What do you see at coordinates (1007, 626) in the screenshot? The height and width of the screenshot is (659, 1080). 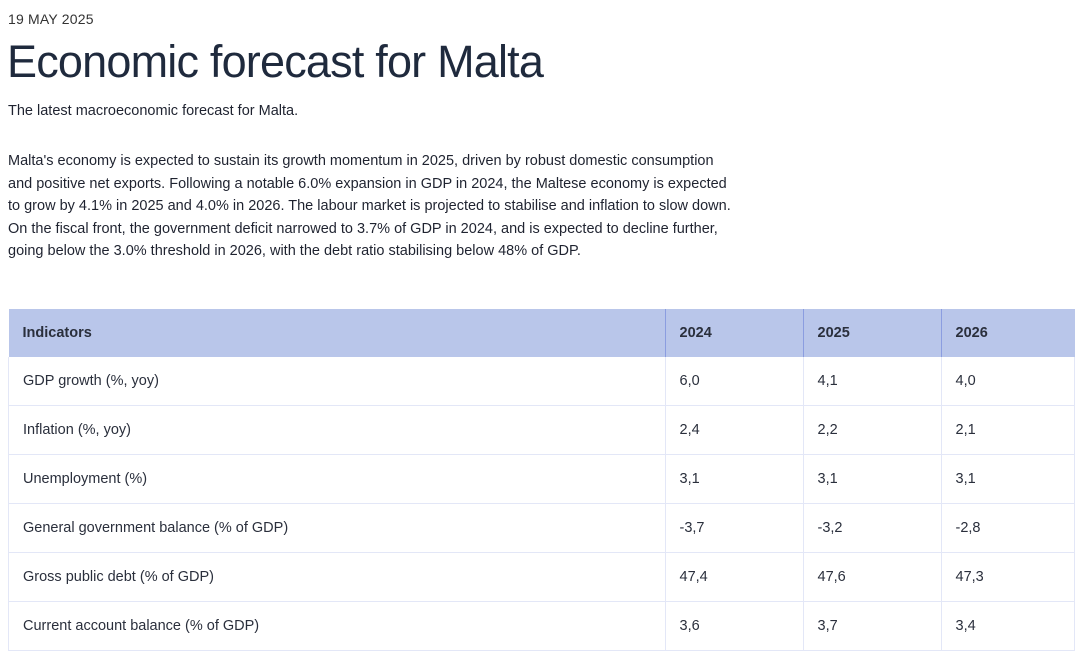 I see `indicator-value: 3,4` at bounding box center [1007, 626].